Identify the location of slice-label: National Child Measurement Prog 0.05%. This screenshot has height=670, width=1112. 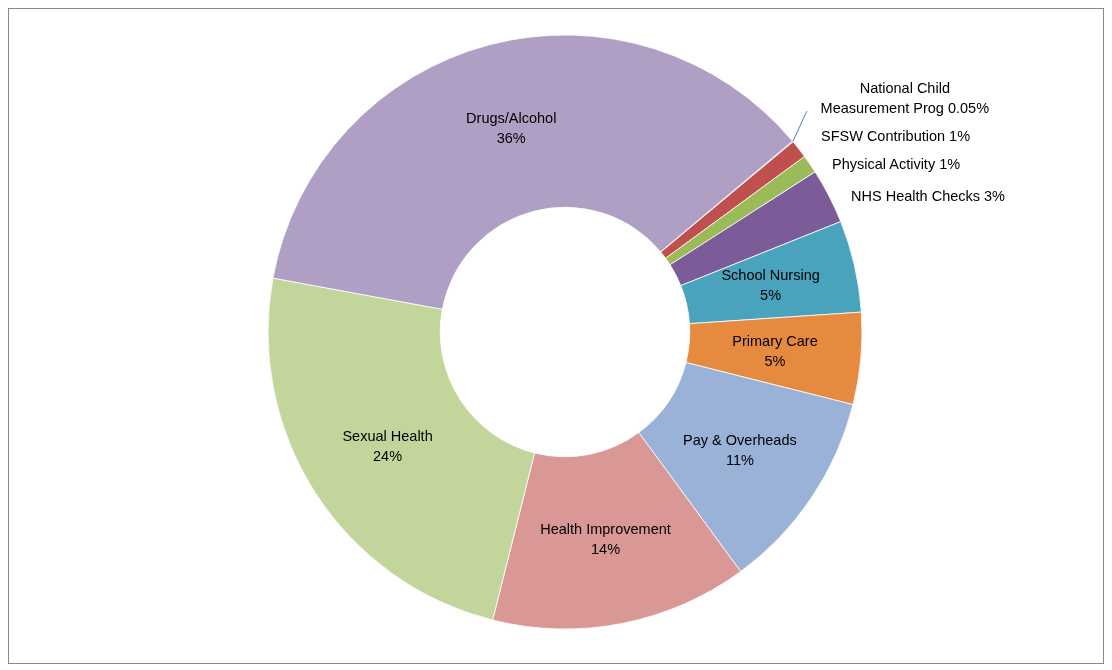
(905, 98).